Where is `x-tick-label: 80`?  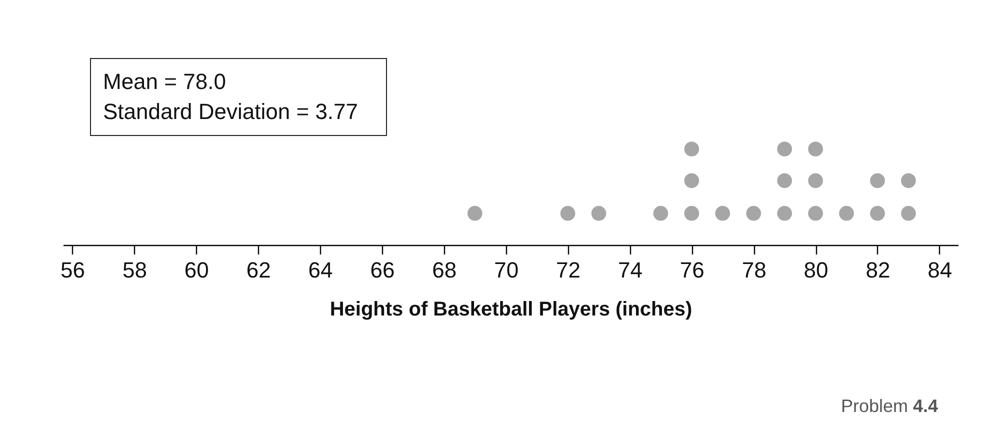 x-tick-label: 80 is located at coordinates (816, 270).